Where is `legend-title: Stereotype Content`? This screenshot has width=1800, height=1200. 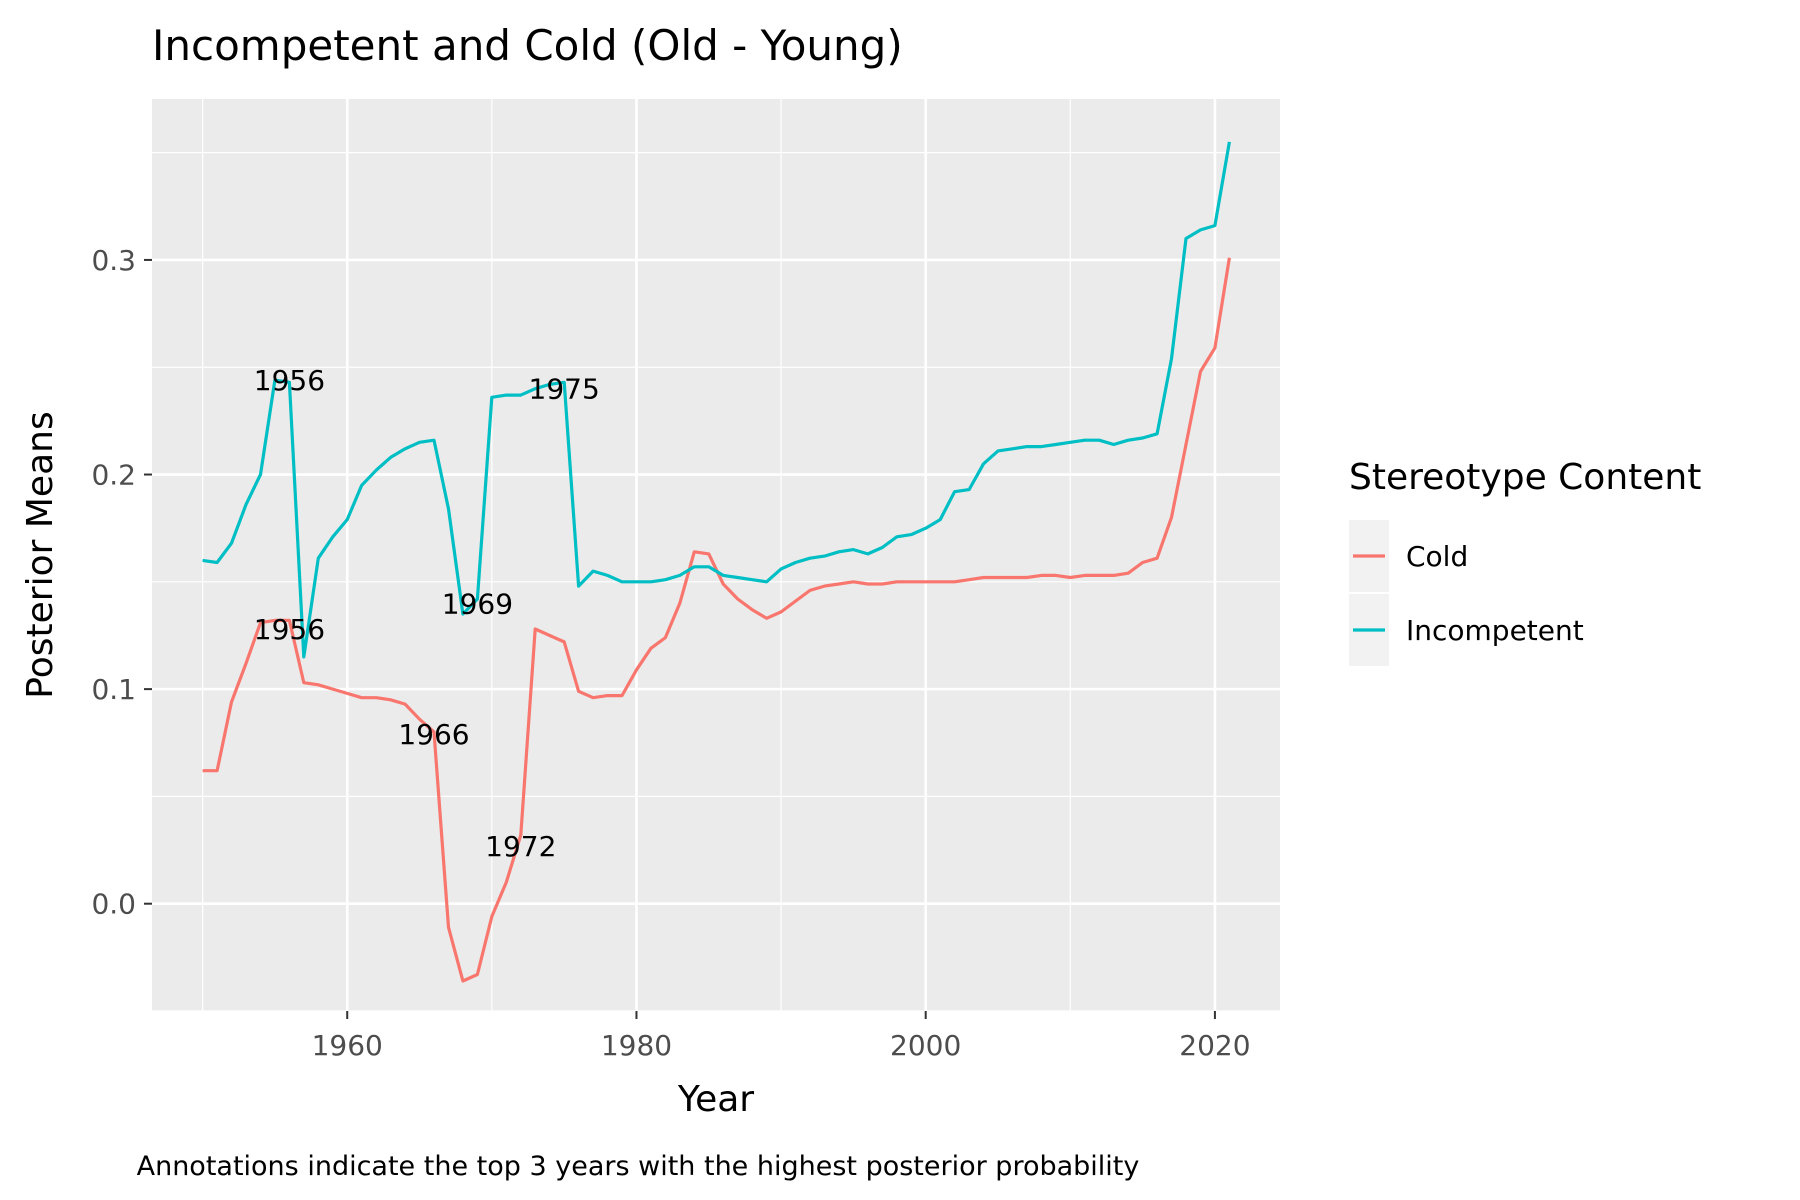
legend-title: Stereotype Content is located at coordinates (1525, 477).